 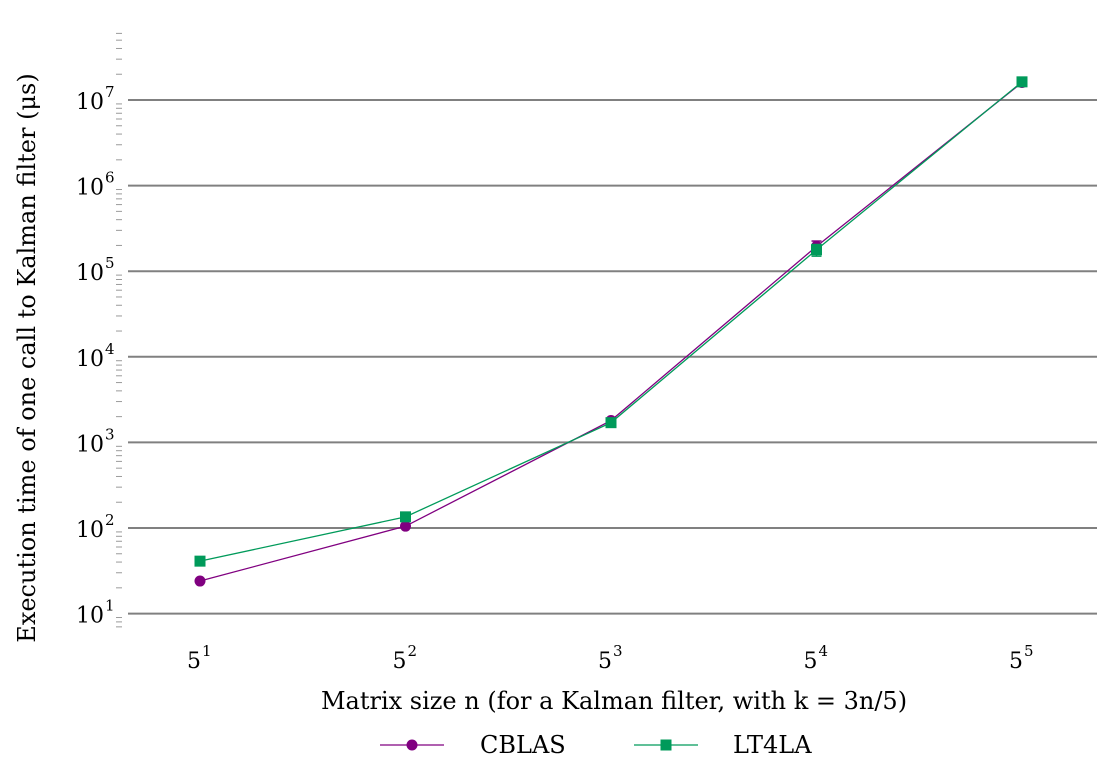 What do you see at coordinates (110, 606) in the screenshot?
I see `y-tick-exp: 1` at bounding box center [110, 606].